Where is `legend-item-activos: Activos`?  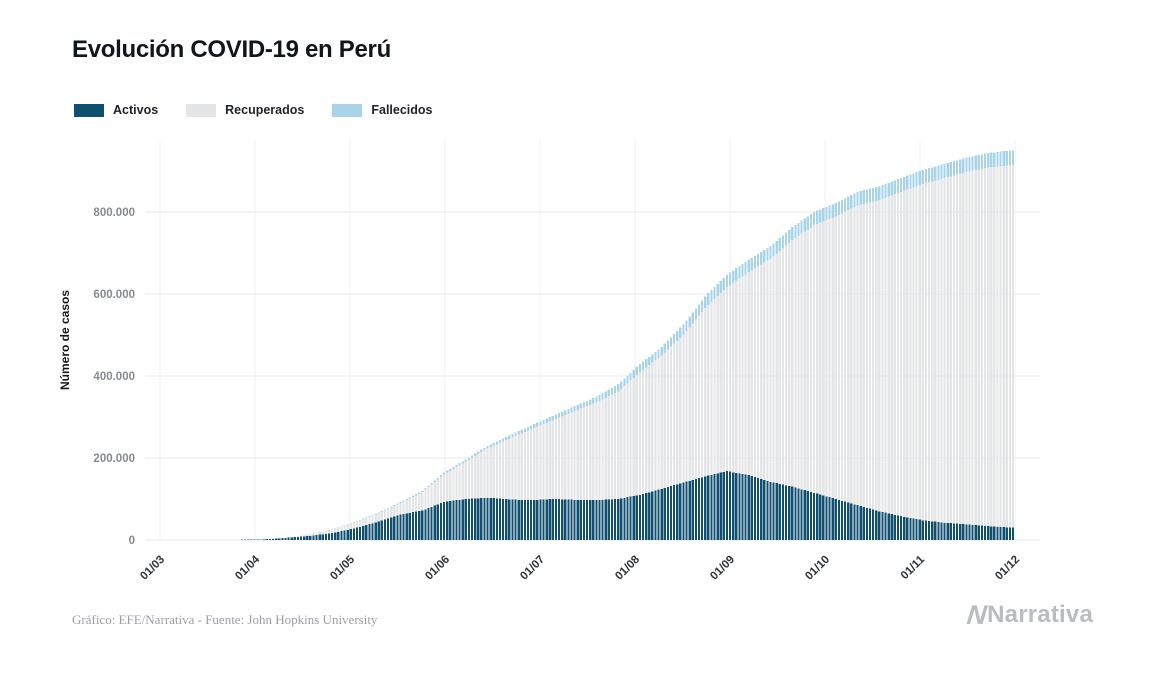 legend-item-activos: Activos is located at coordinates (116, 110).